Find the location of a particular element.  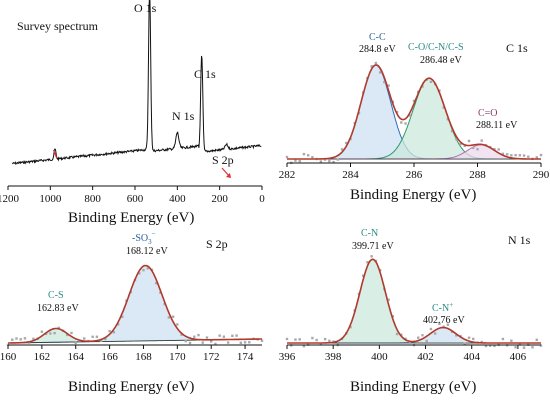

s2p-so3-label: -SO3− is located at coordinates (144, 238).